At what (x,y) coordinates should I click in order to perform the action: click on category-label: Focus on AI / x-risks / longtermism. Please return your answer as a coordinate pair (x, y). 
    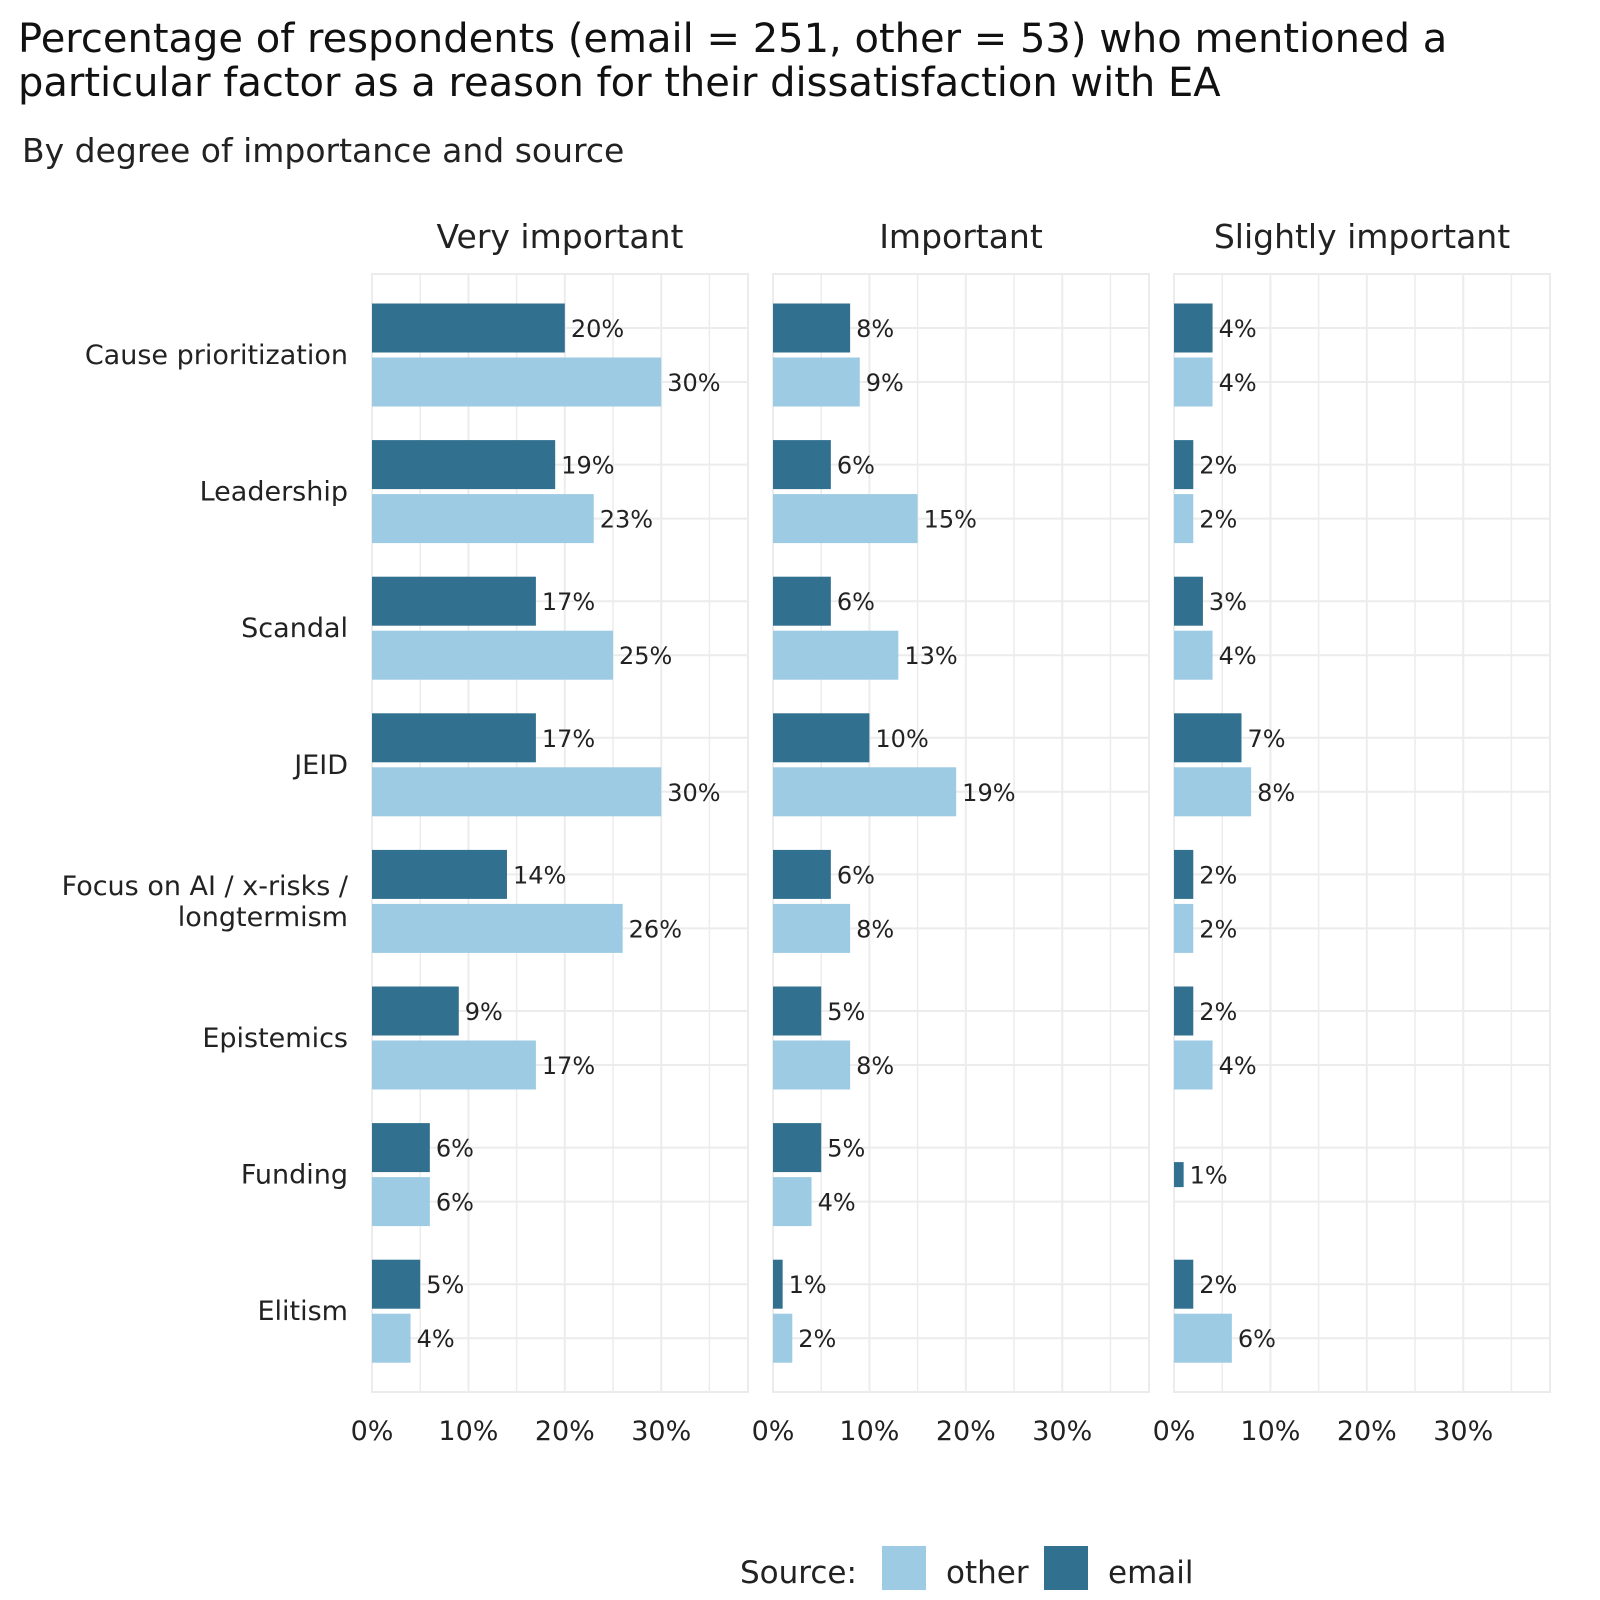
    Looking at the image, I should click on (205, 902).